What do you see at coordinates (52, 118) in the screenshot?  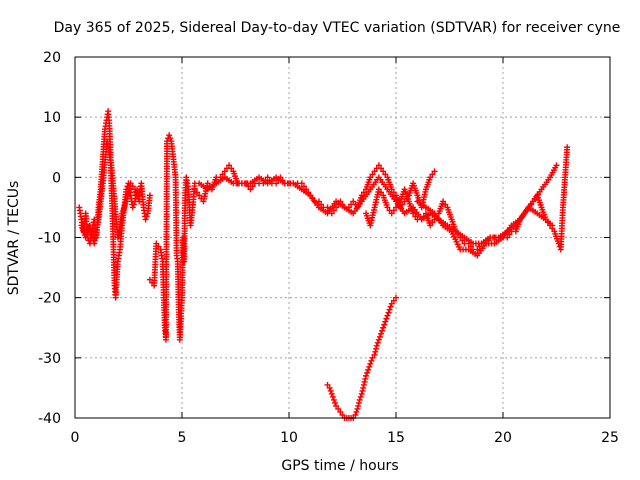 I see `y-tick-label: 10` at bounding box center [52, 118].